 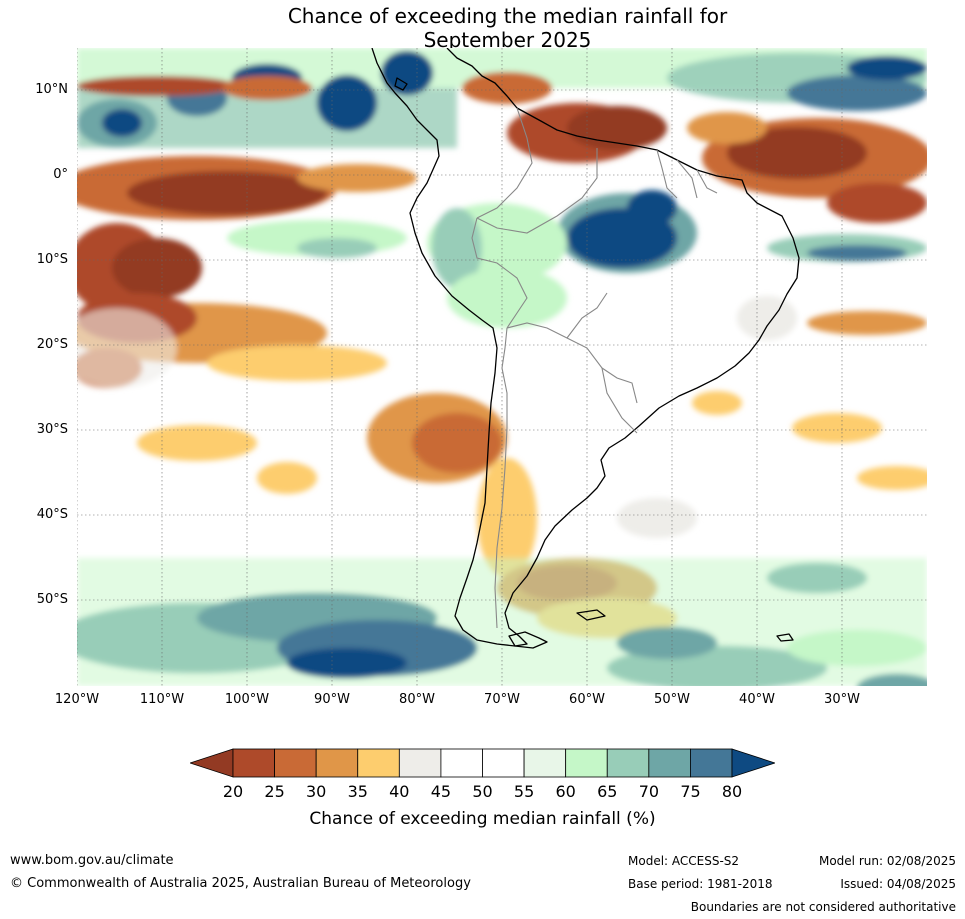 I want to click on model-run-info: Model run: 02/08/2025, so click(x=887, y=861).